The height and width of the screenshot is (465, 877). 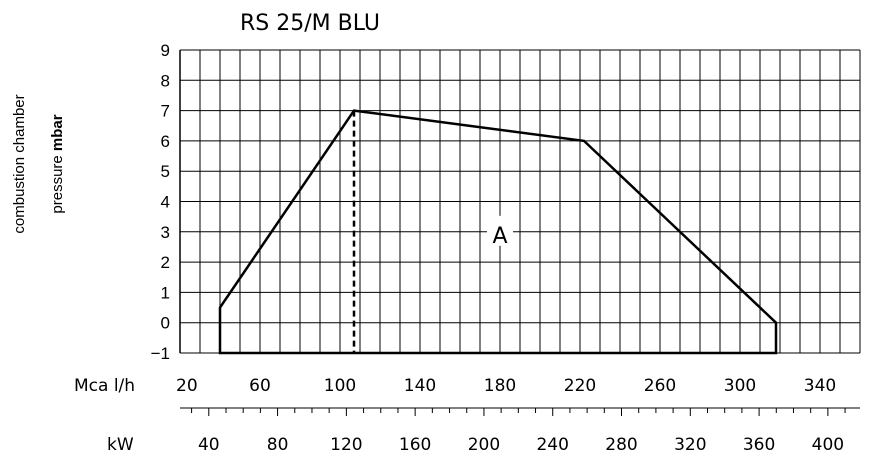 What do you see at coordinates (828, 445) in the screenshot?
I see `x-kw-tick-label: 400` at bounding box center [828, 445].